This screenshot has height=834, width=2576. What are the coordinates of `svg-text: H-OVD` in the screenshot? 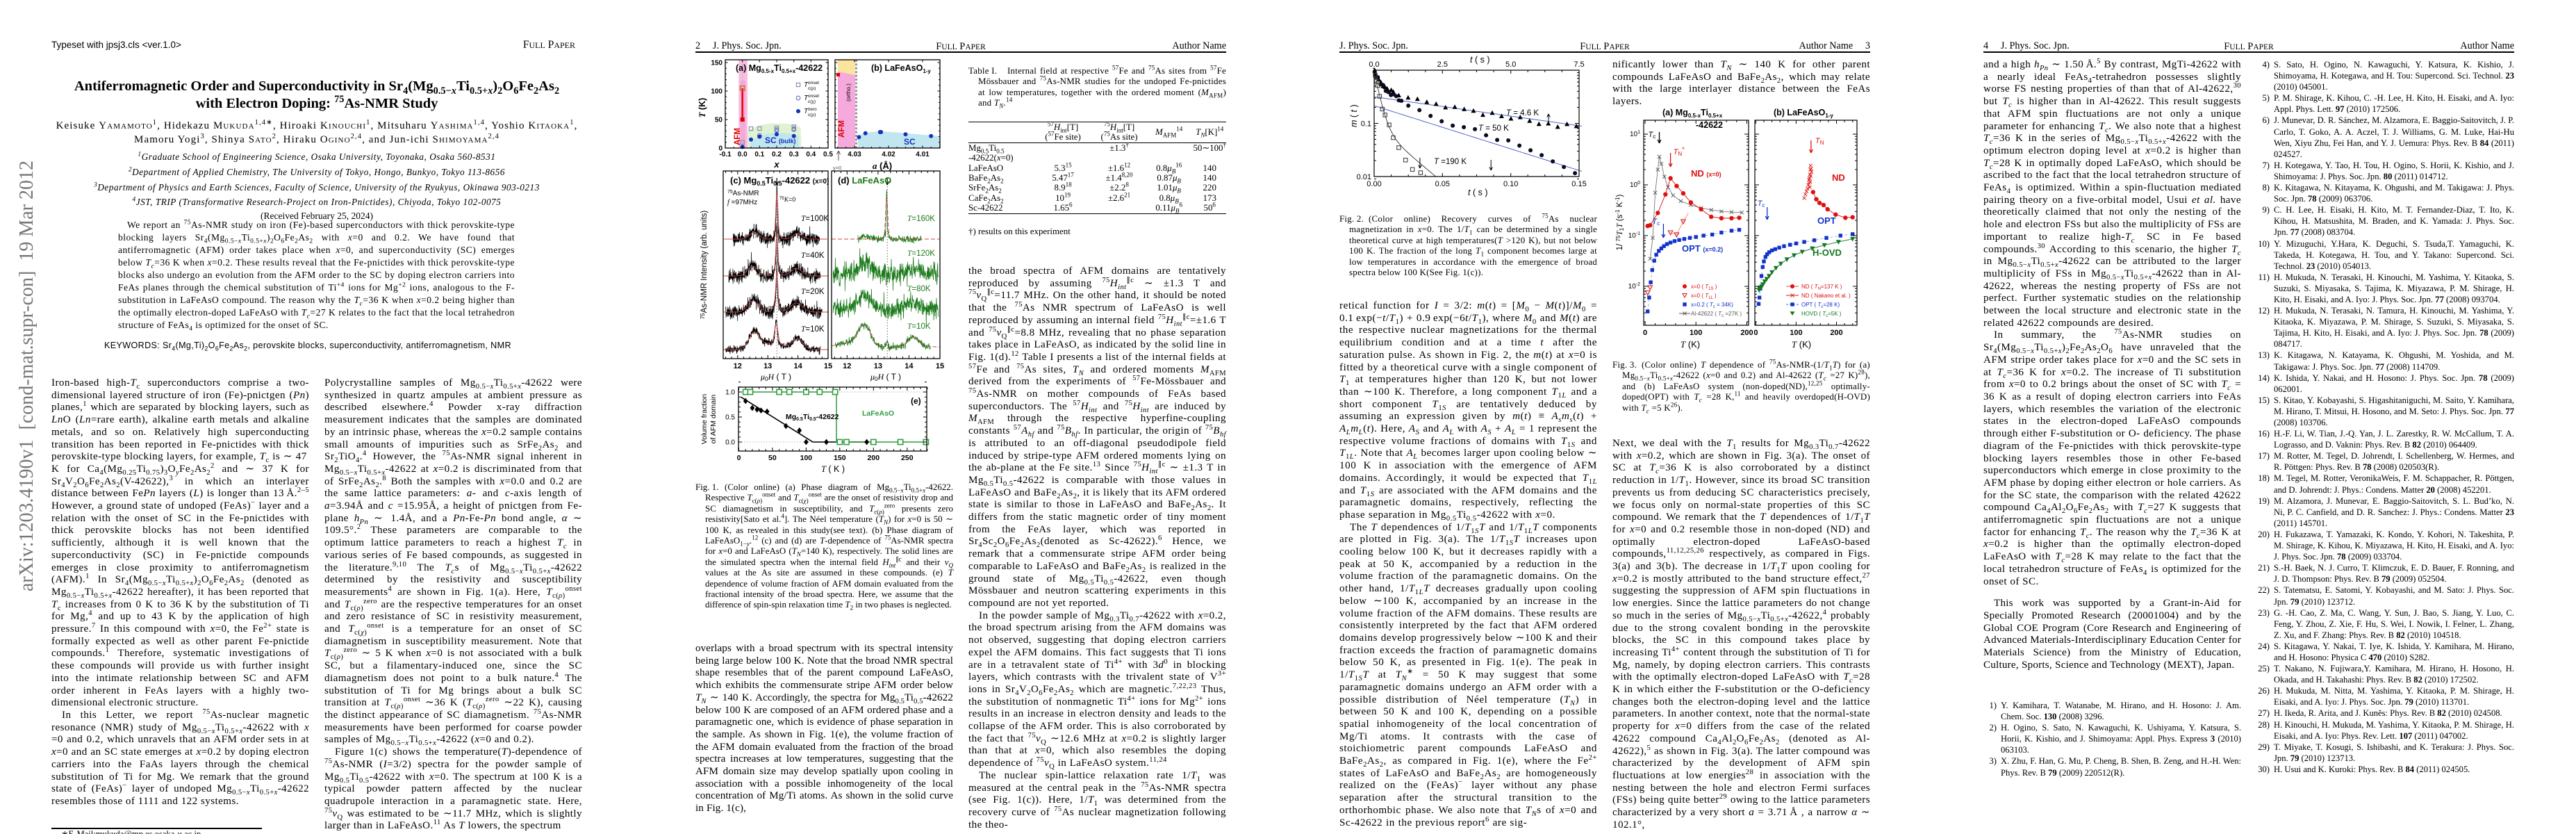 It's located at (1827, 252).